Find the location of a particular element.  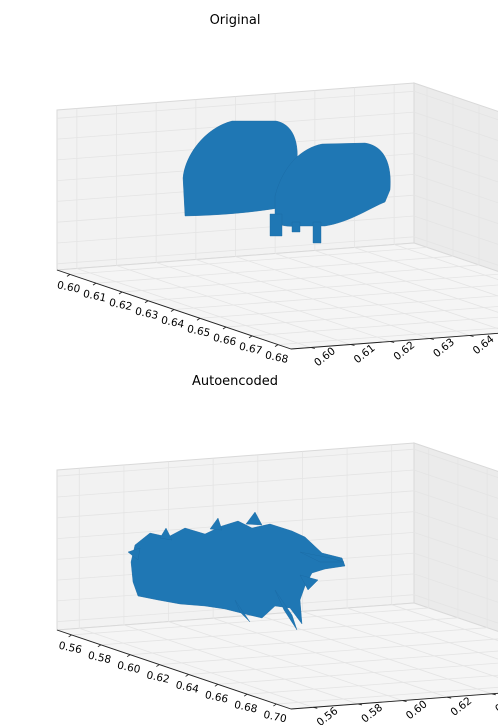

y-tick-label: 0.58 is located at coordinates (372, 713).